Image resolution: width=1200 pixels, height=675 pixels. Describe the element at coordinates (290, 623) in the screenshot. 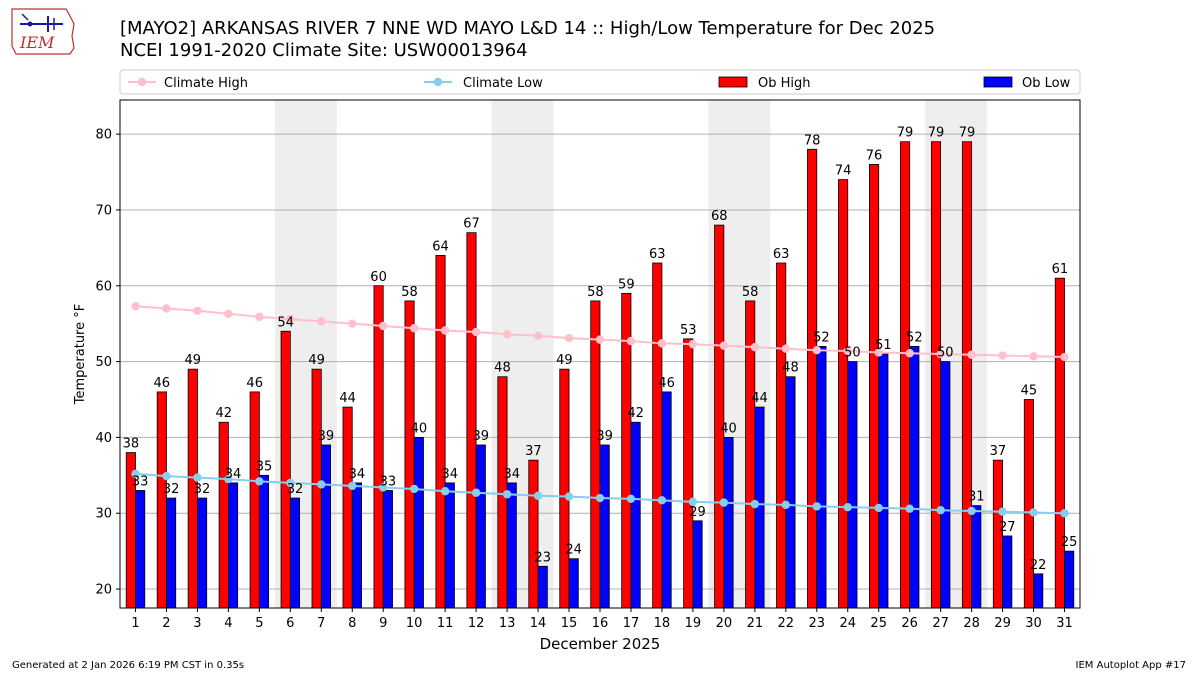

I see `x-tick-label: 6` at that location.